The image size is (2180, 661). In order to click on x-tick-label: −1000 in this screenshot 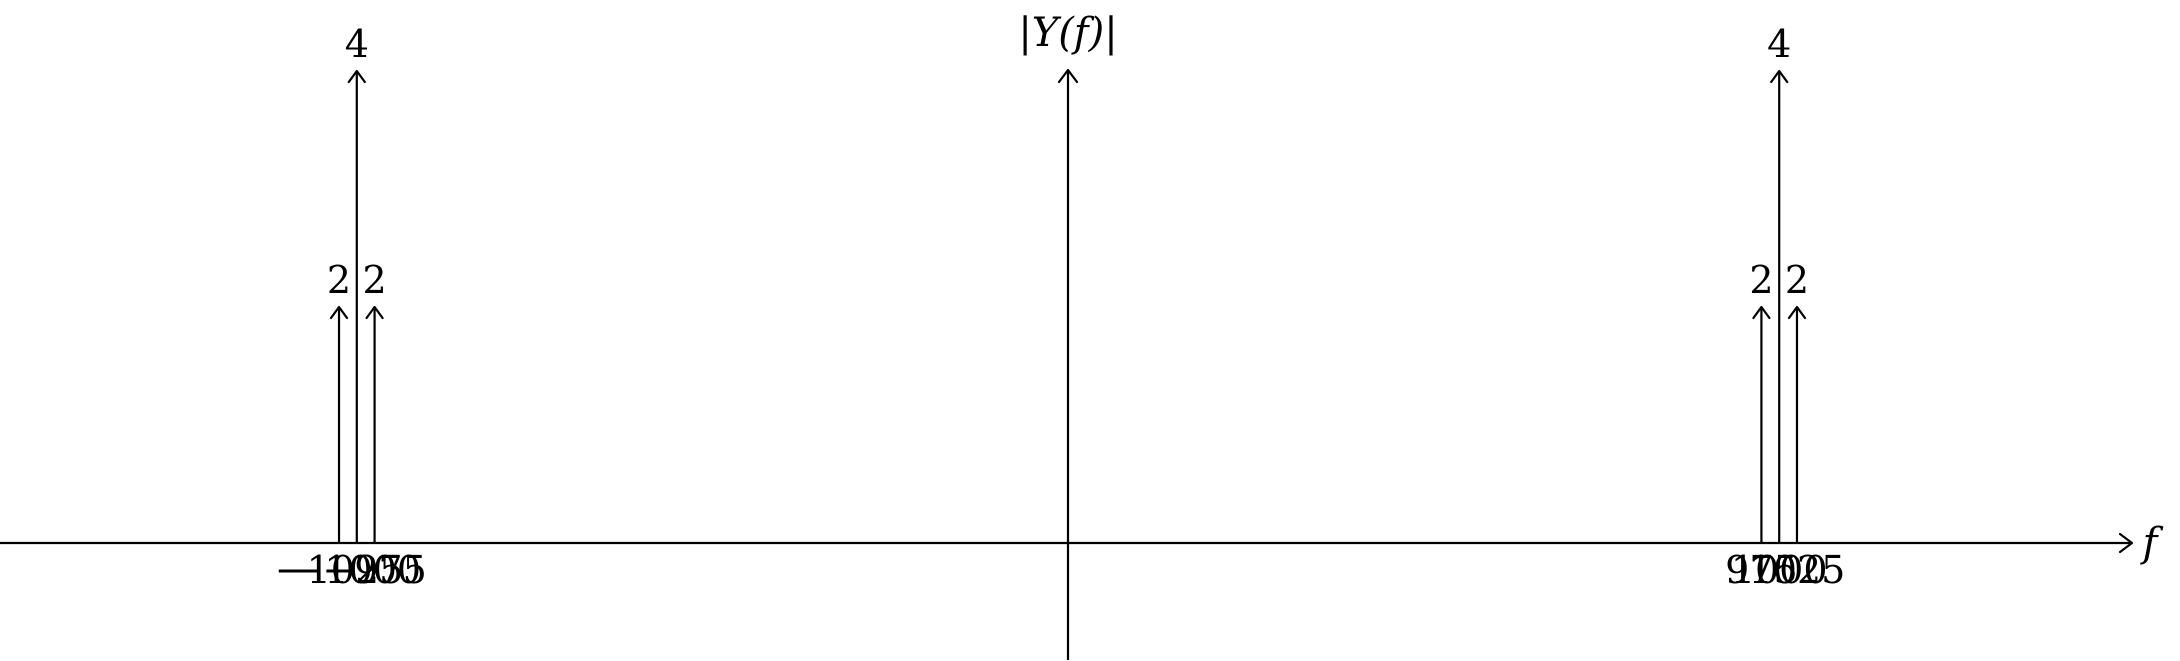, I will do `click(357, 570)`.